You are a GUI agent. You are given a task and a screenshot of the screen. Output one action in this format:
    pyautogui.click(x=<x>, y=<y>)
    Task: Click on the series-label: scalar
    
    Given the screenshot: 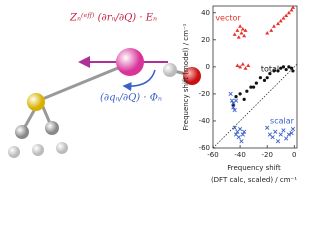 What is the action you would take?
    pyautogui.click(x=282, y=121)
    